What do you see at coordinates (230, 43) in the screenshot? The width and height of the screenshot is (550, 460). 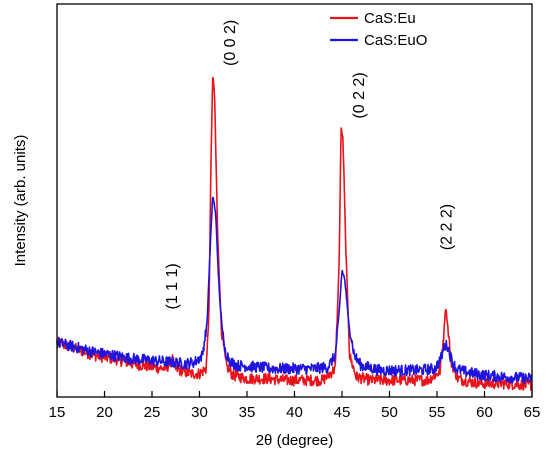 I see `peak-label: (0 0 2)` at bounding box center [230, 43].